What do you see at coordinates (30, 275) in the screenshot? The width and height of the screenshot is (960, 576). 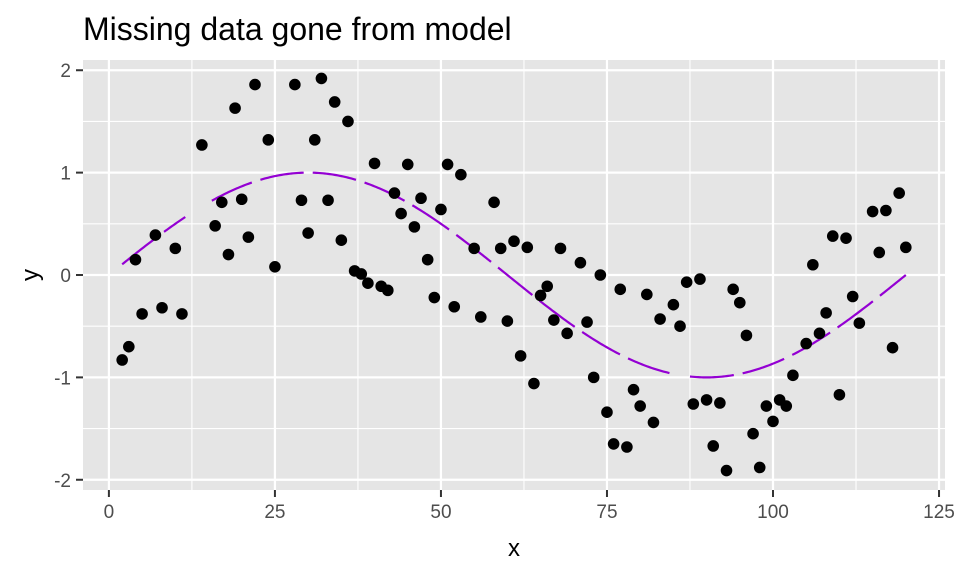 I see `y-axis-label: y` at bounding box center [30, 275].